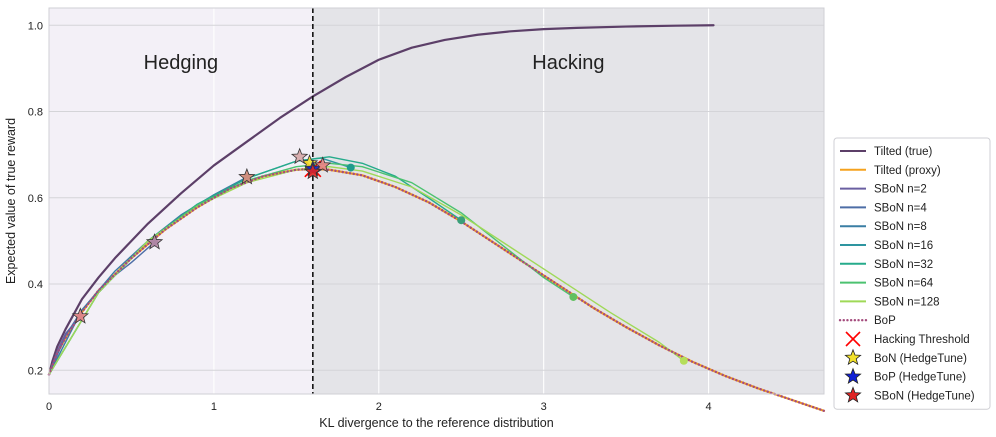 The image size is (996, 437). What do you see at coordinates (544, 407) in the screenshot?
I see `x-tick-label: 3` at bounding box center [544, 407].